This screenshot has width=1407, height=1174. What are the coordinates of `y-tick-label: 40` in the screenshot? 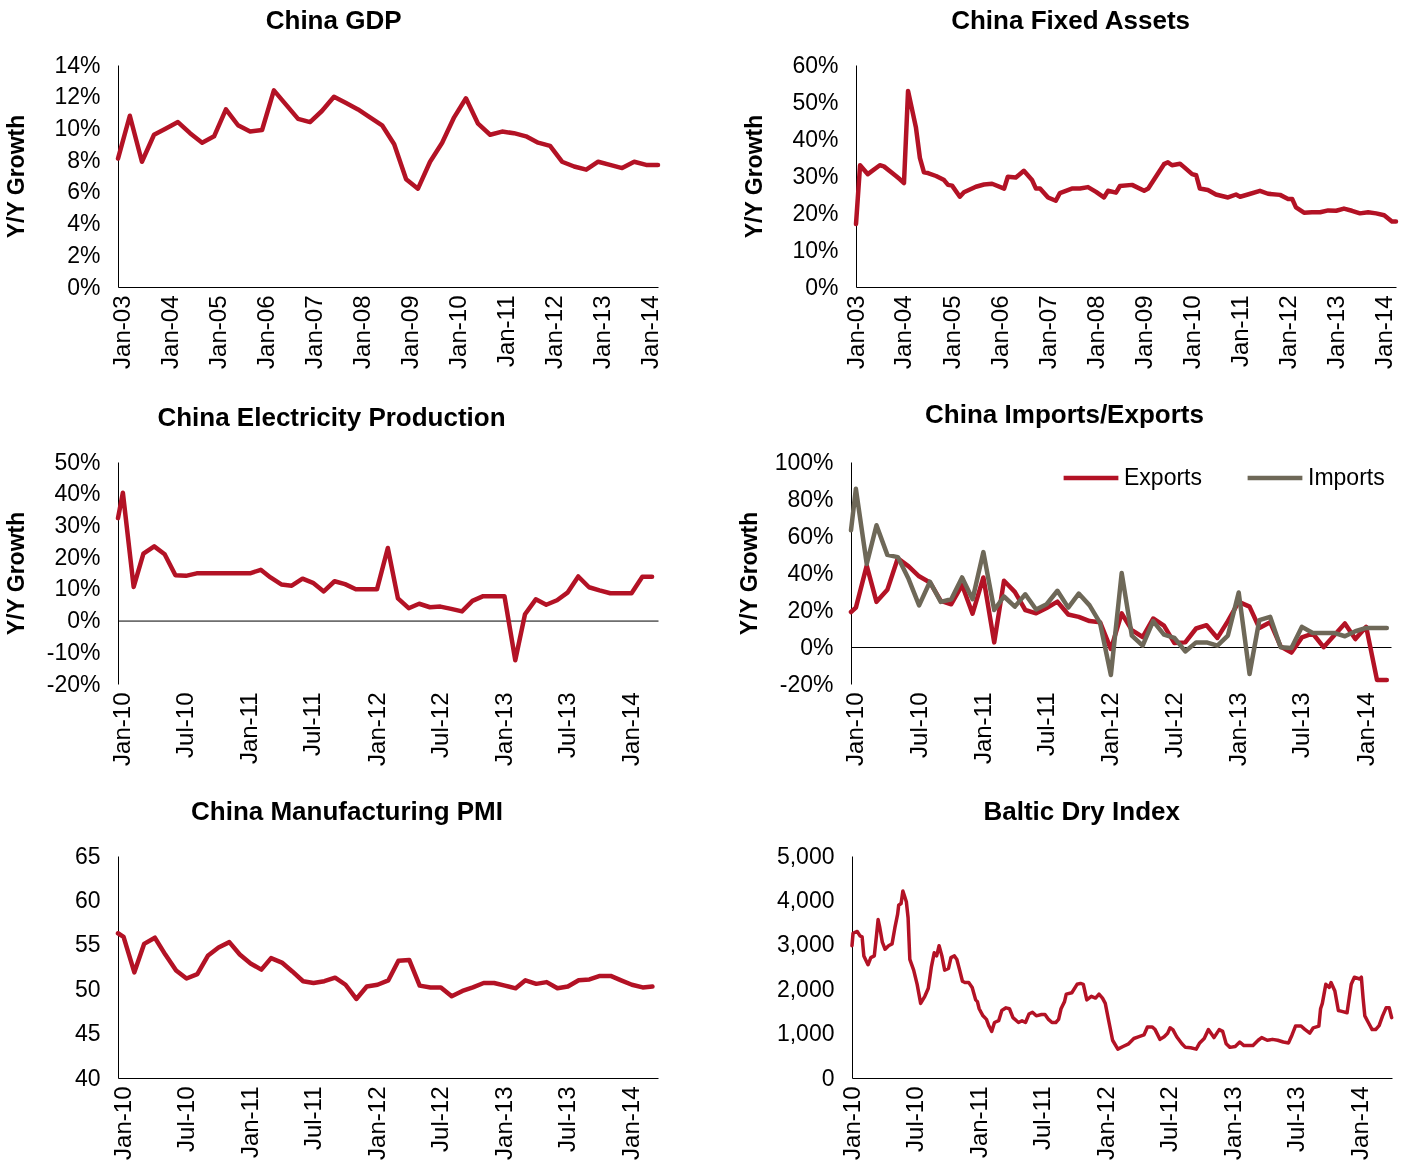 It's located at (87, 1077).